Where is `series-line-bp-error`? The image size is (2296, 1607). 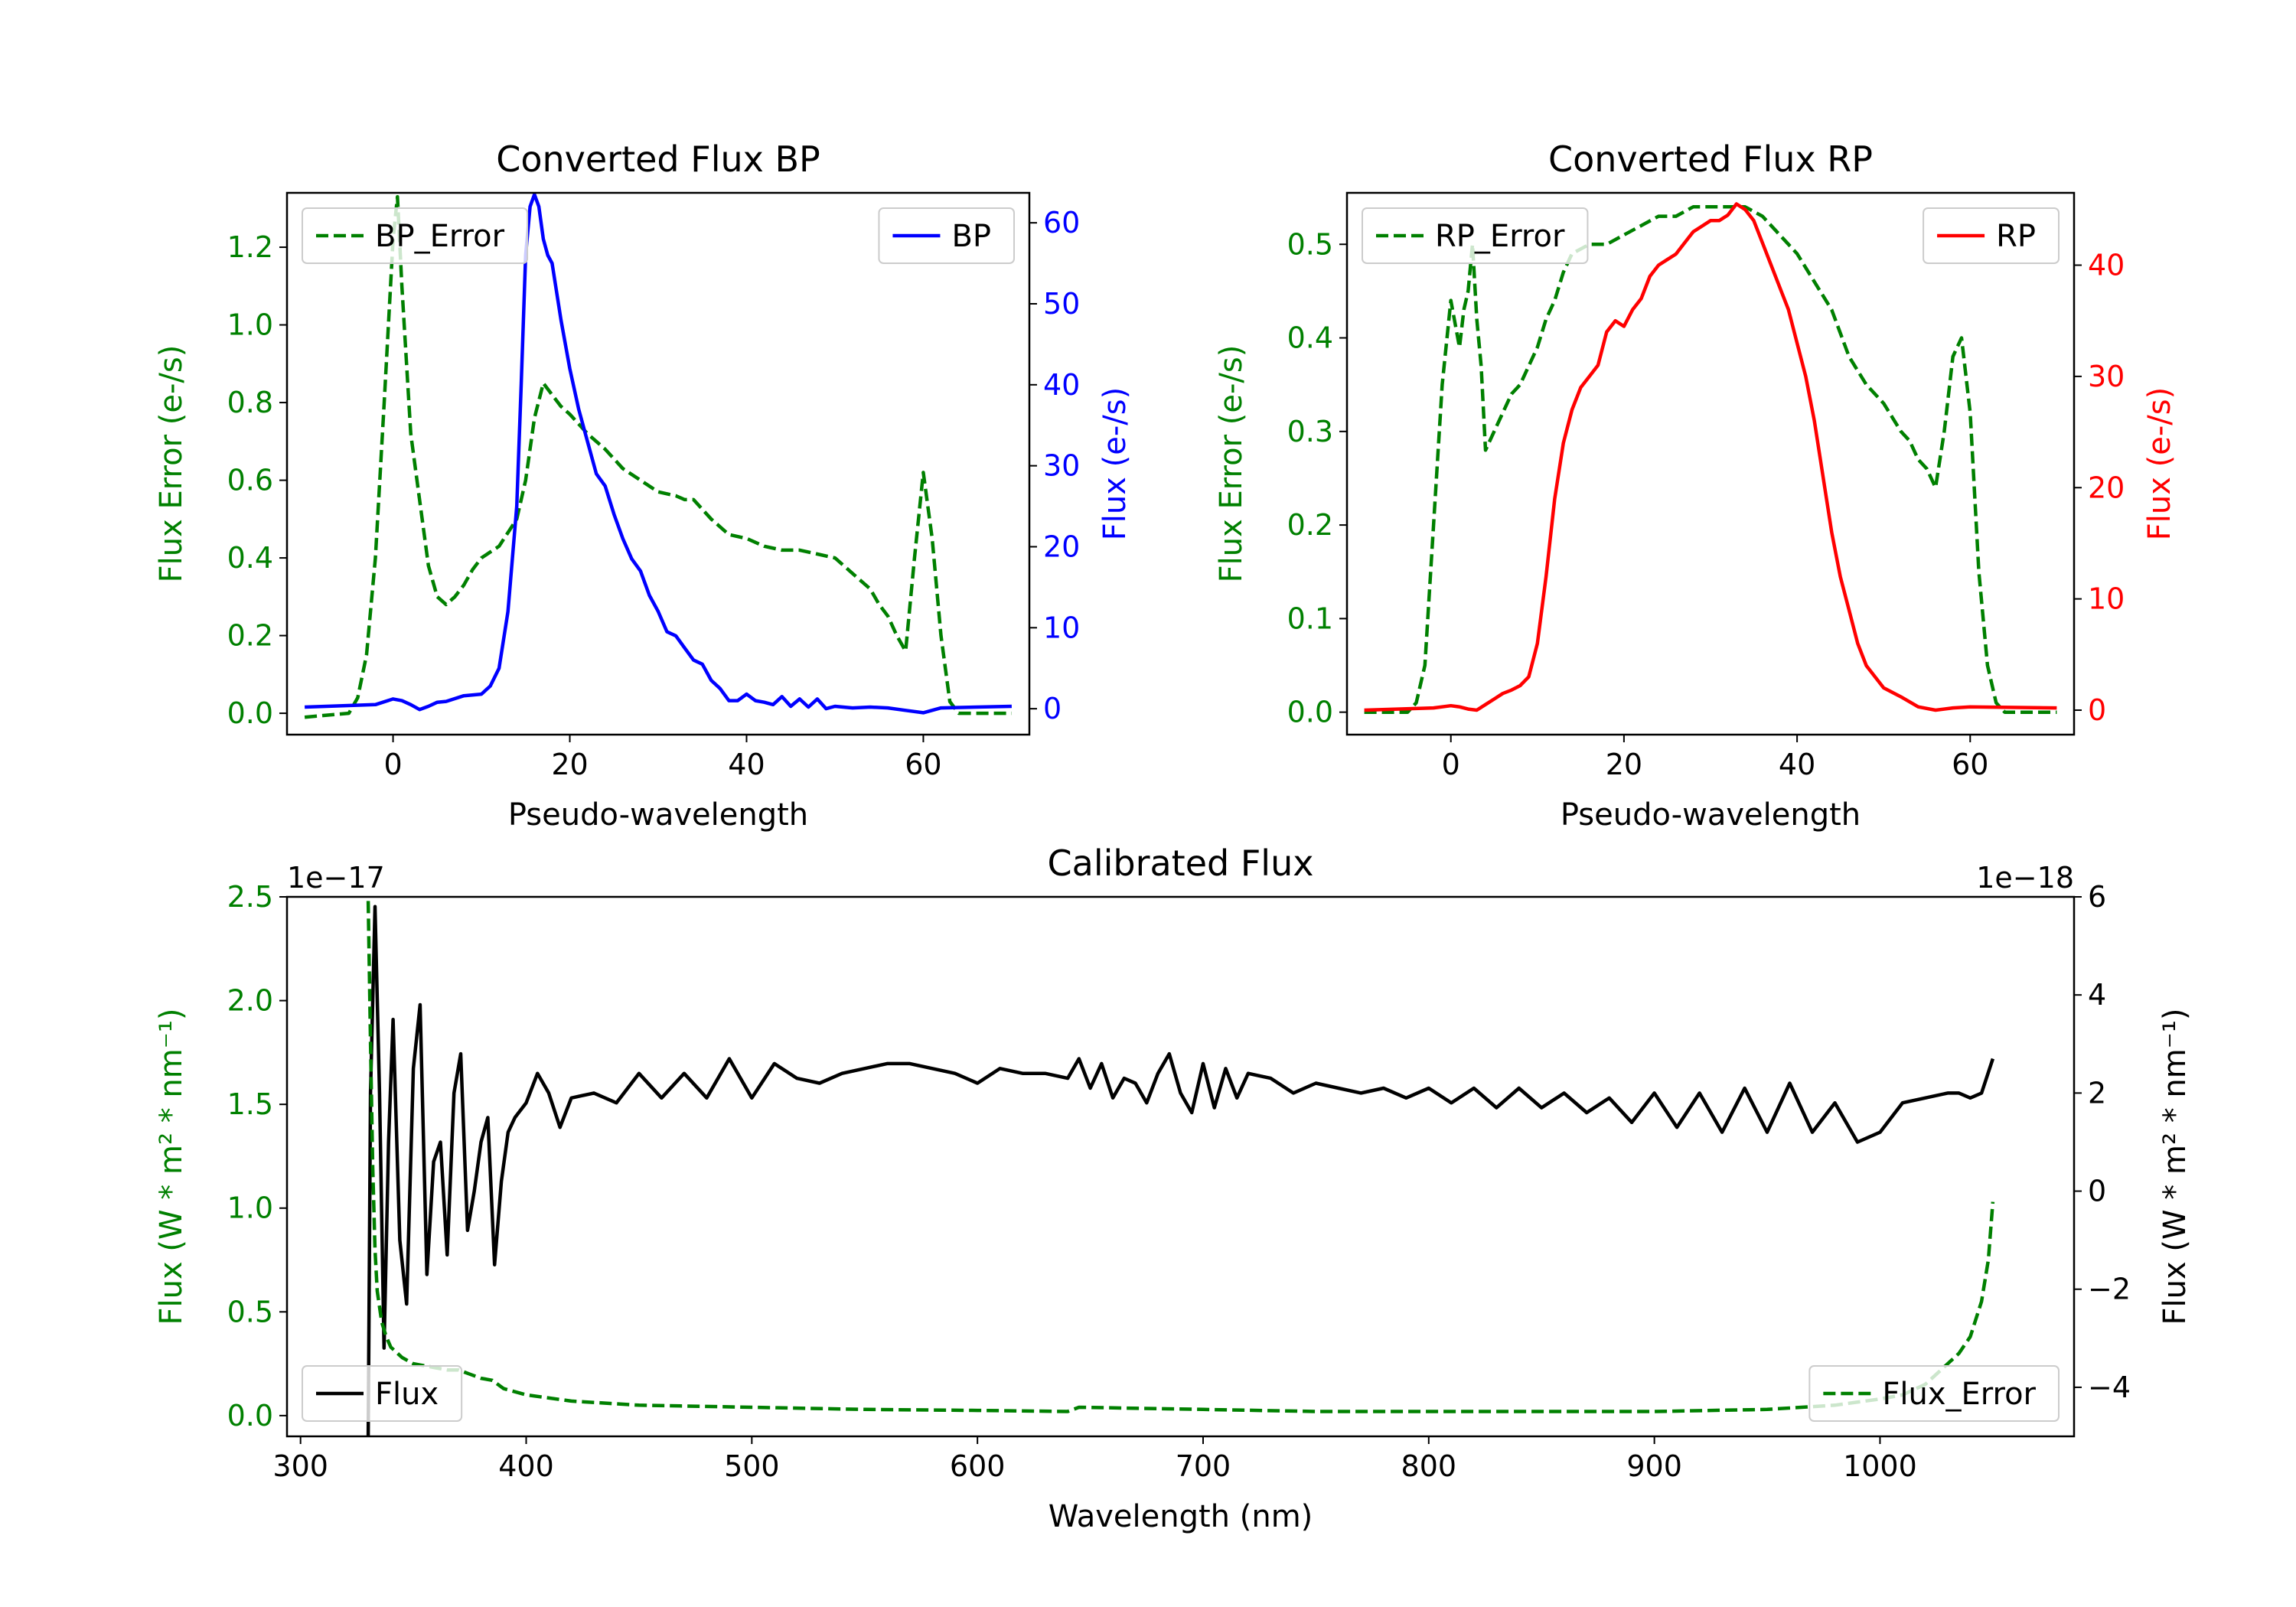
series-line-bp-error is located at coordinates (658, 457).